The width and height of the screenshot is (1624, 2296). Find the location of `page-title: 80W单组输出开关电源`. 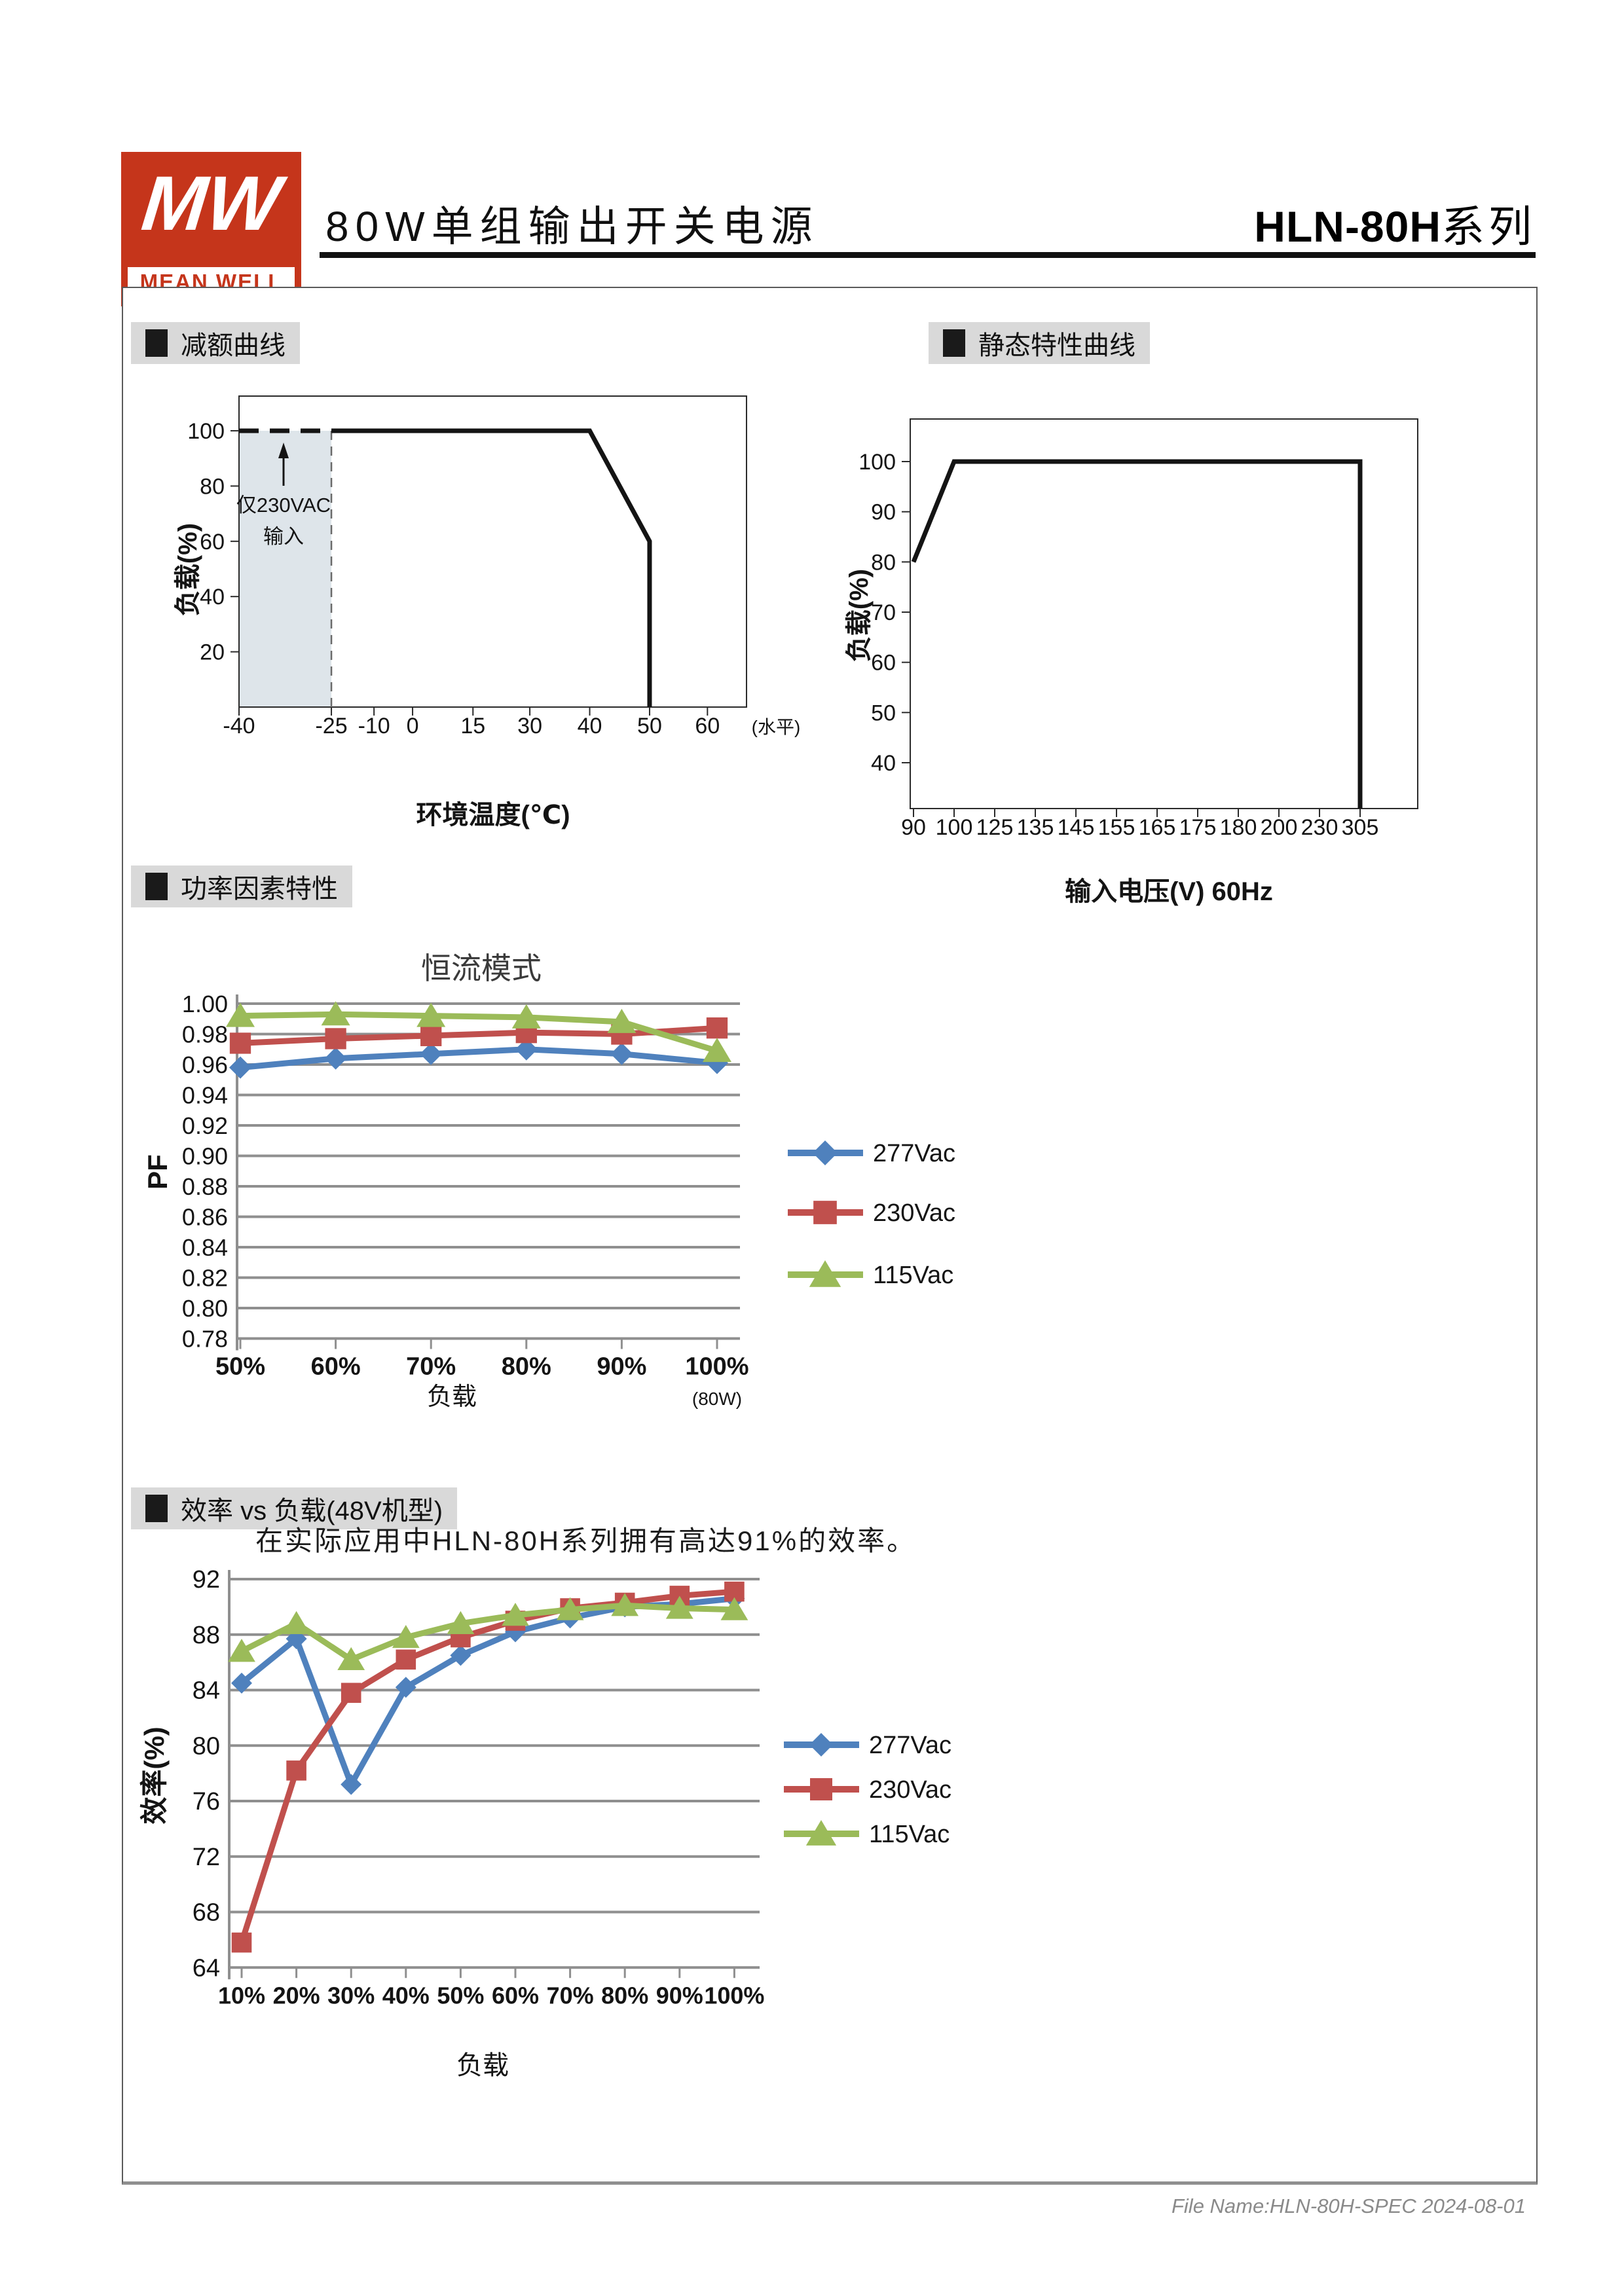

page-title: 80W单组输出开关电源 is located at coordinates (572, 226).